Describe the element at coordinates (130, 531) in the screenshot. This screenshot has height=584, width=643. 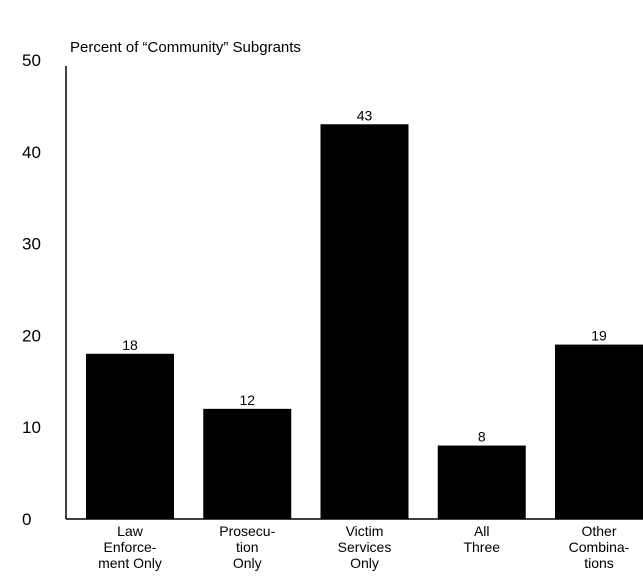
I see `category-label-line: Law` at that location.